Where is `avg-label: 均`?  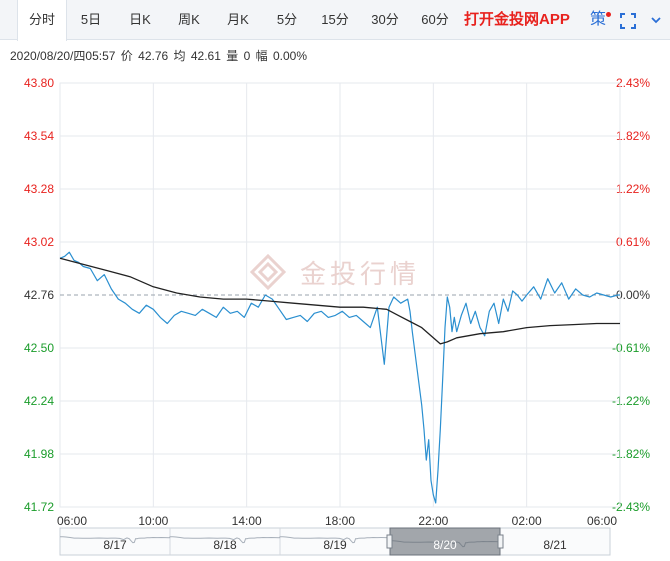 avg-label: 均 is located at coordinates (179, 56).